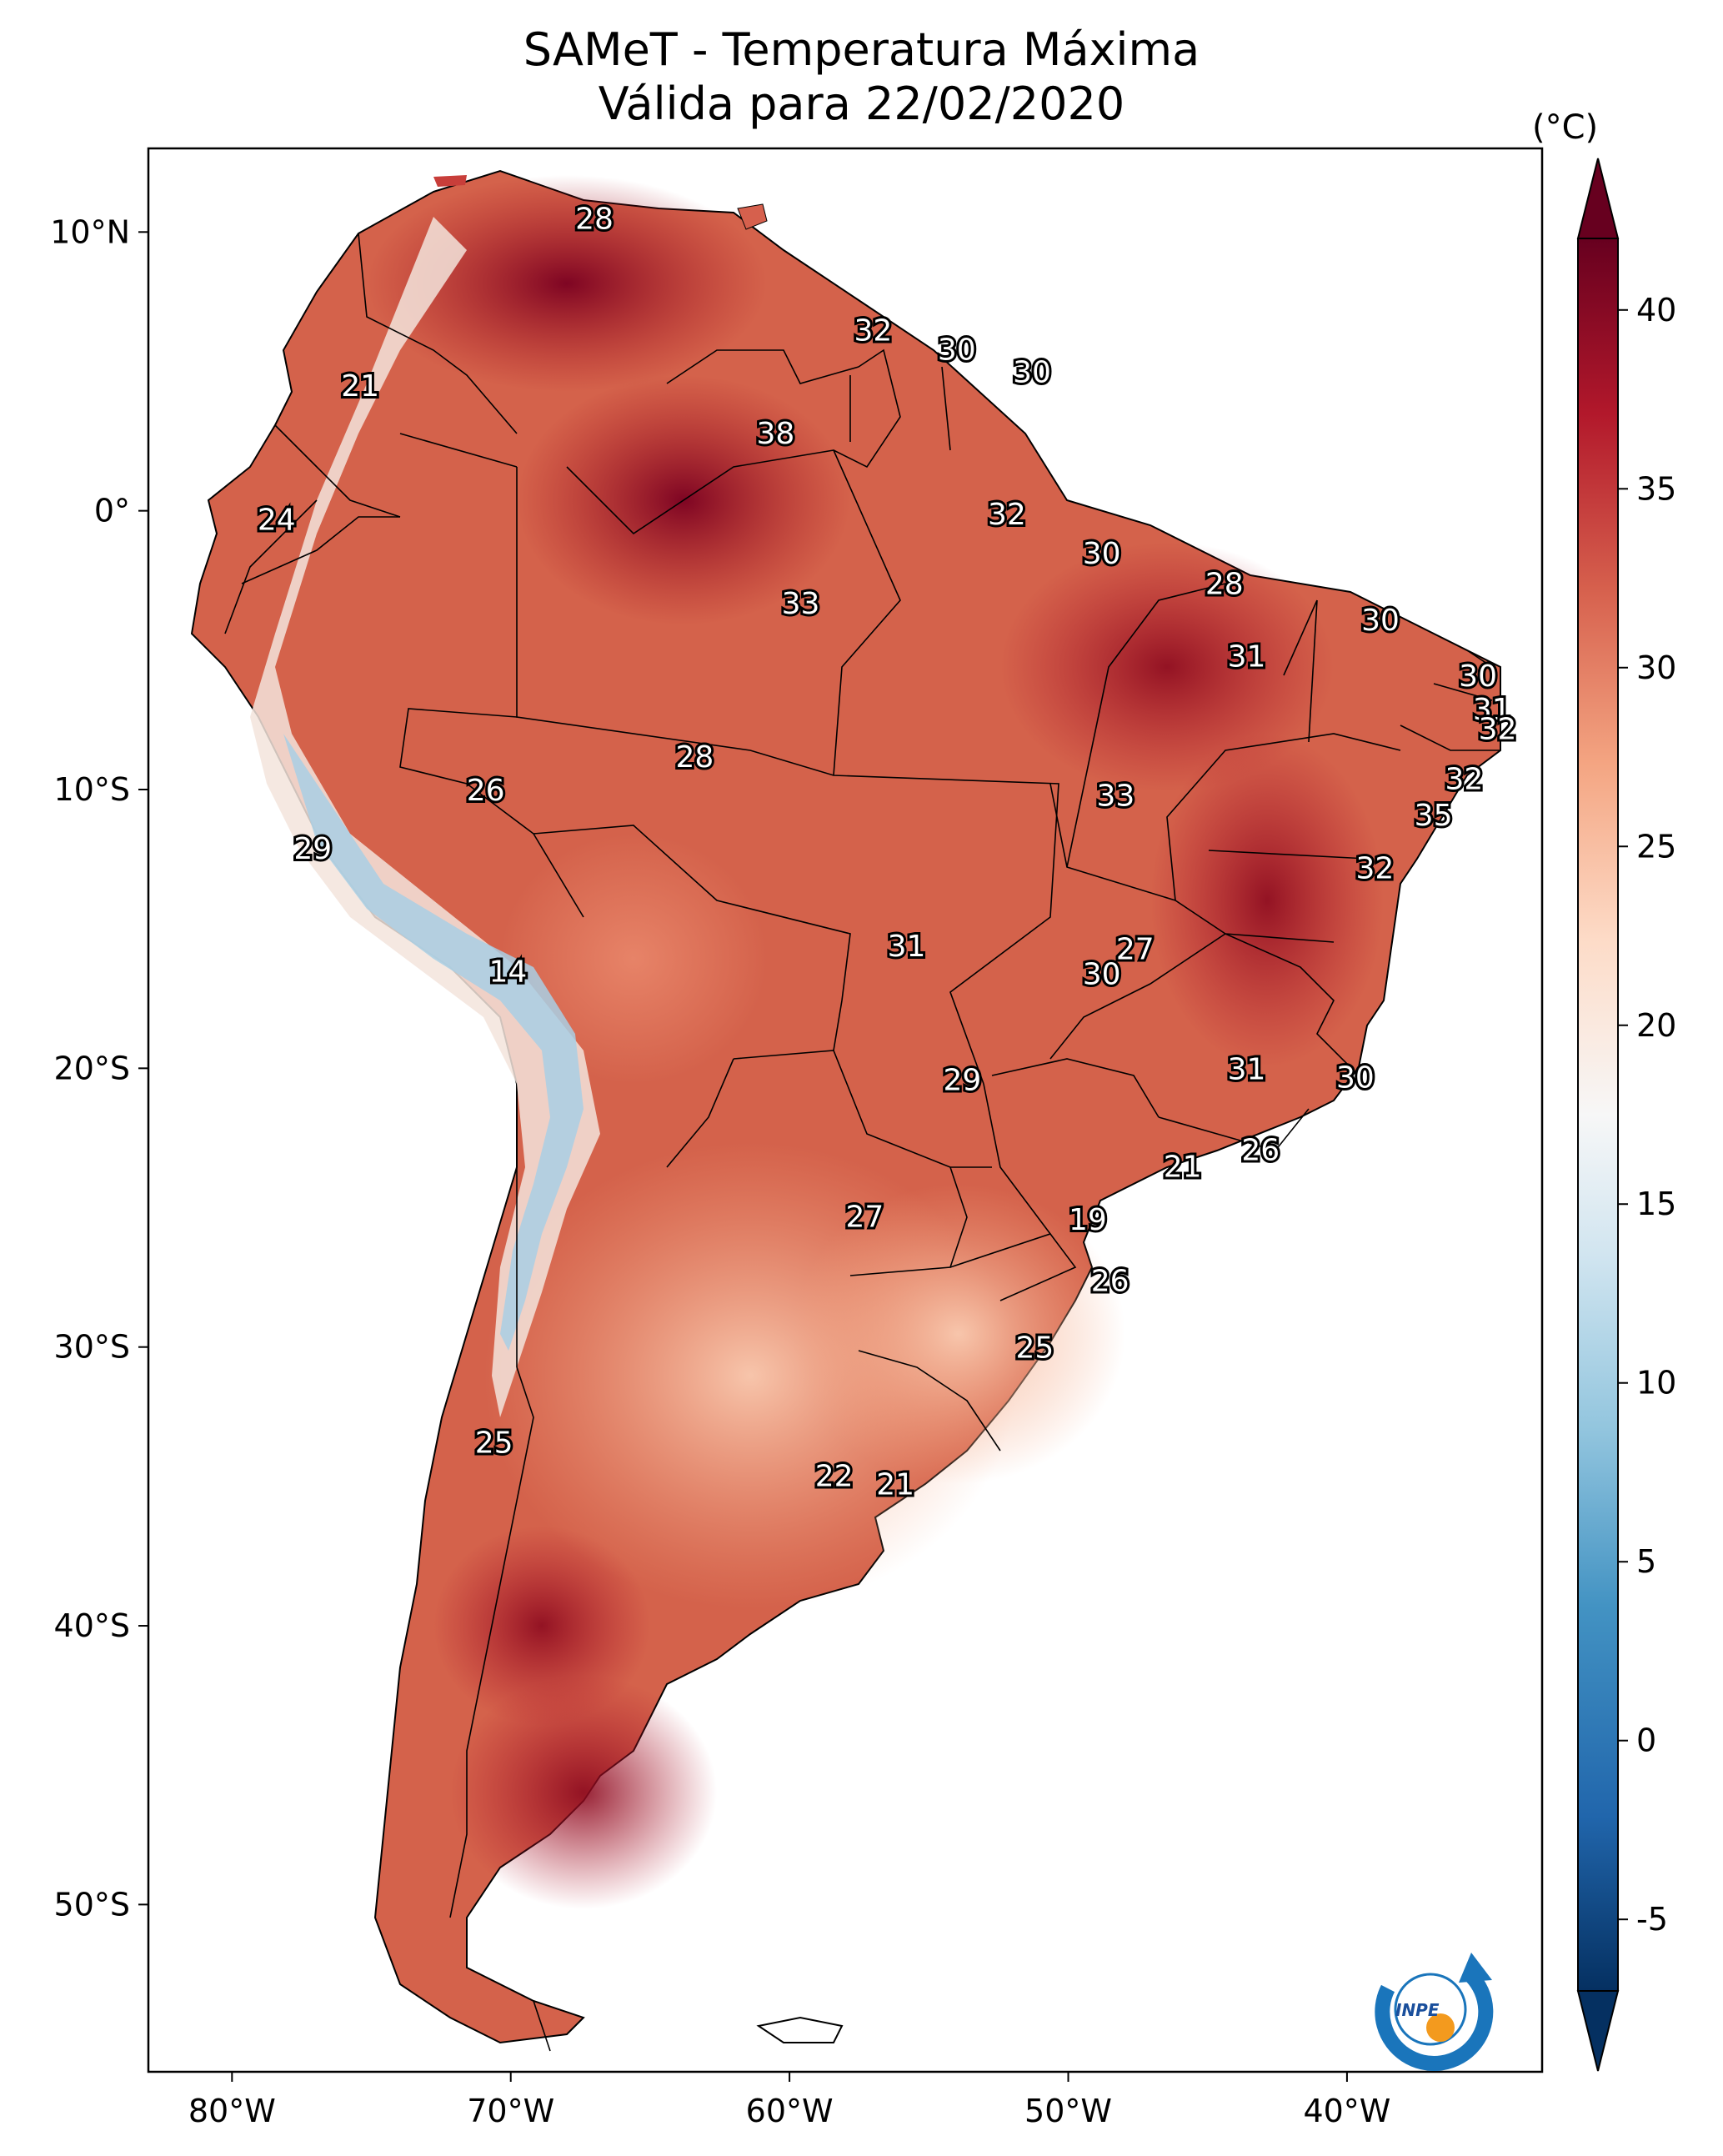 This screenshot has height=2156, width=1723. I want to click on lat-tick-label: 0°, so click(112, 511).